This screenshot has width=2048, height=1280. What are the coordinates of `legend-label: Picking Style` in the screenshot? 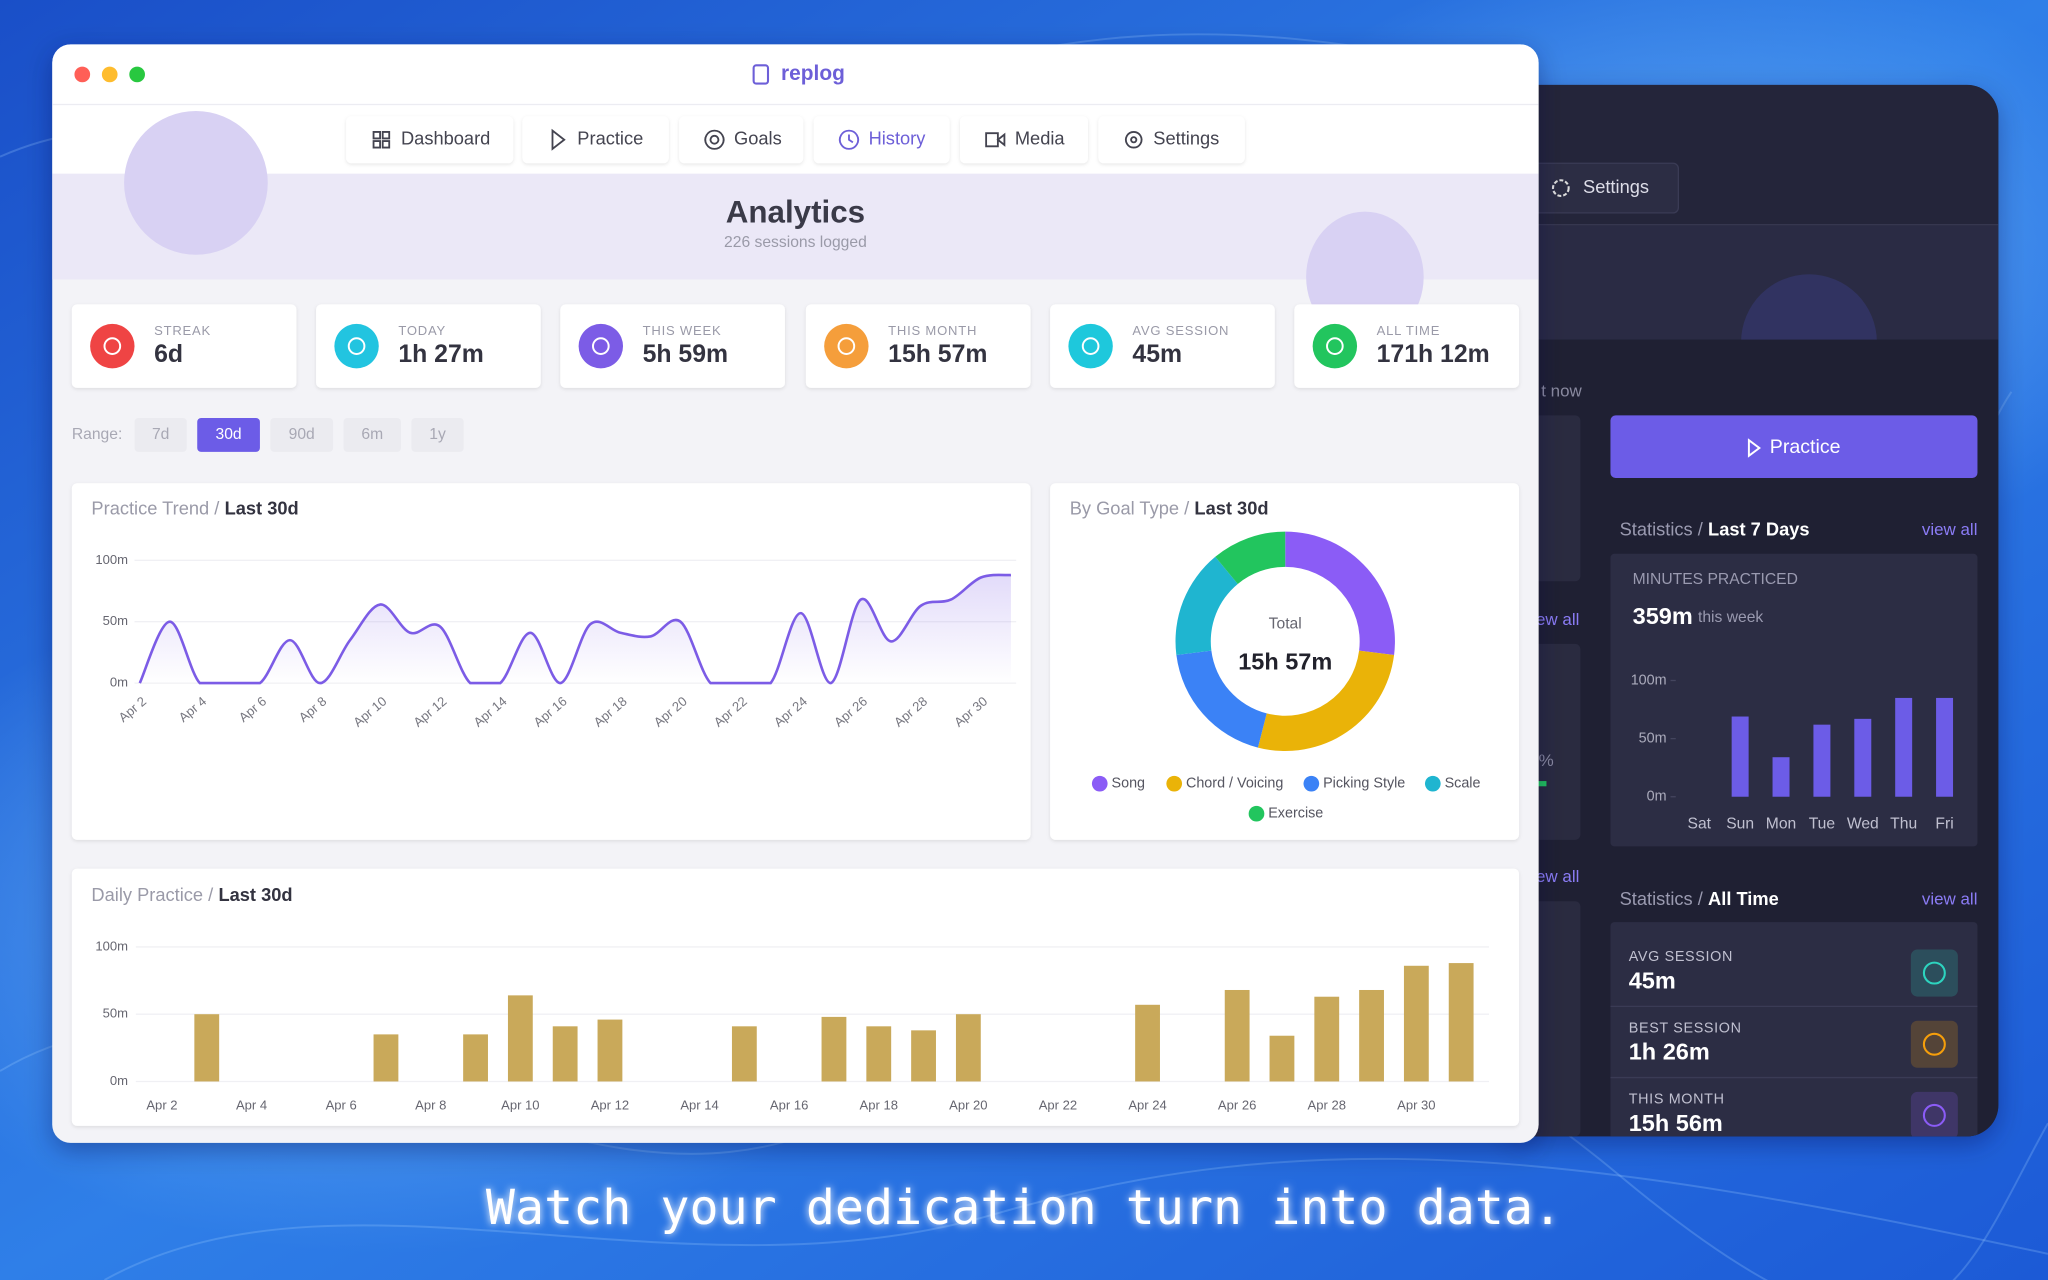 It's located at (1364, 783).